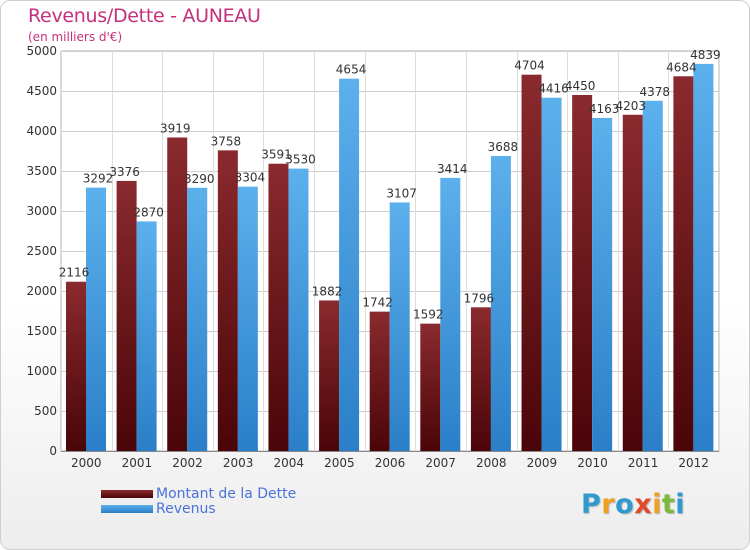  What do you see at coordinates (440, 463) in the screenshot?
I see `x-tick-label: 2007` at bounding box center [440, 463].